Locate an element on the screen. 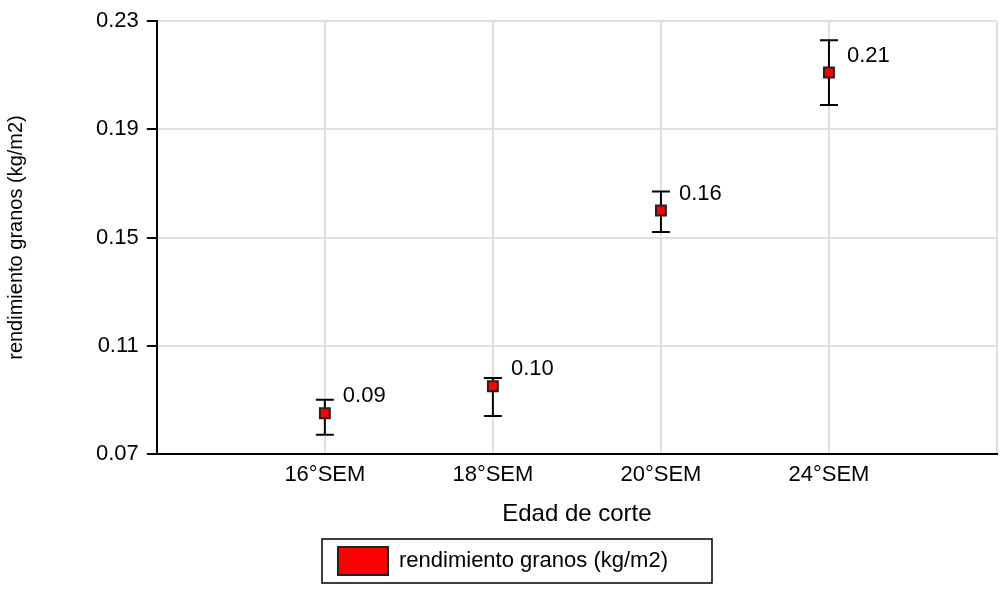  x-tick-label: 16°SEM is located at coordinates (325, 474).